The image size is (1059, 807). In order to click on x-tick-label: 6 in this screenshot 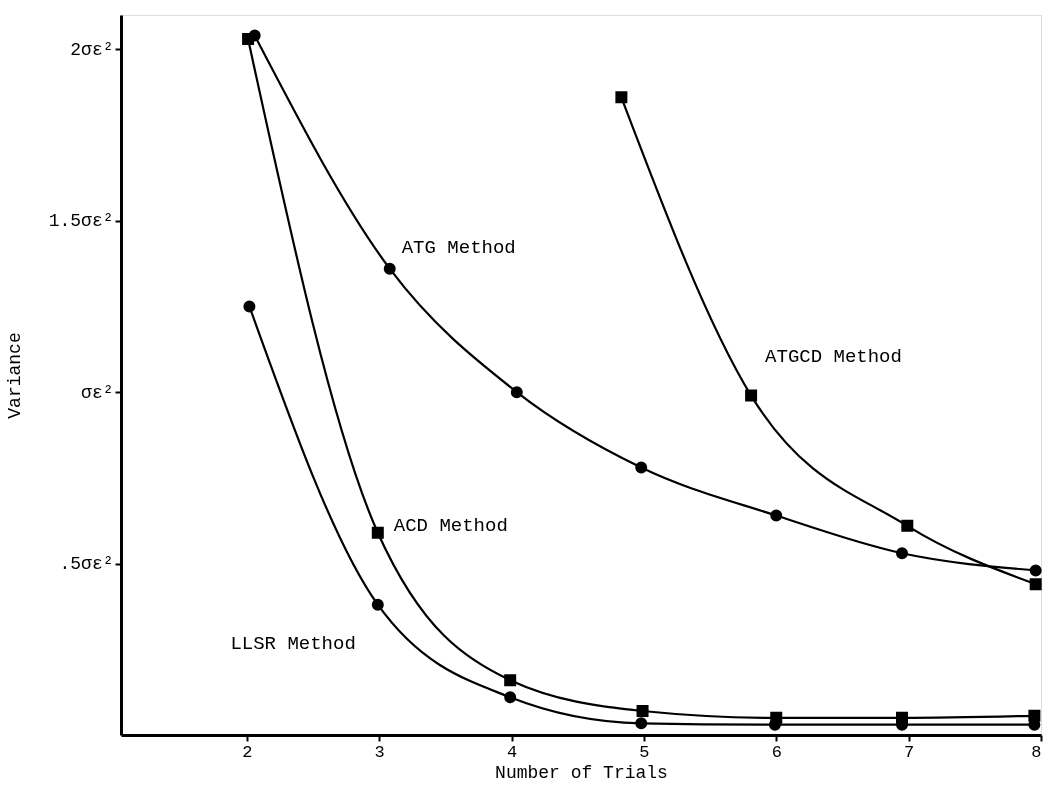, I will do `click(776, 752)`.